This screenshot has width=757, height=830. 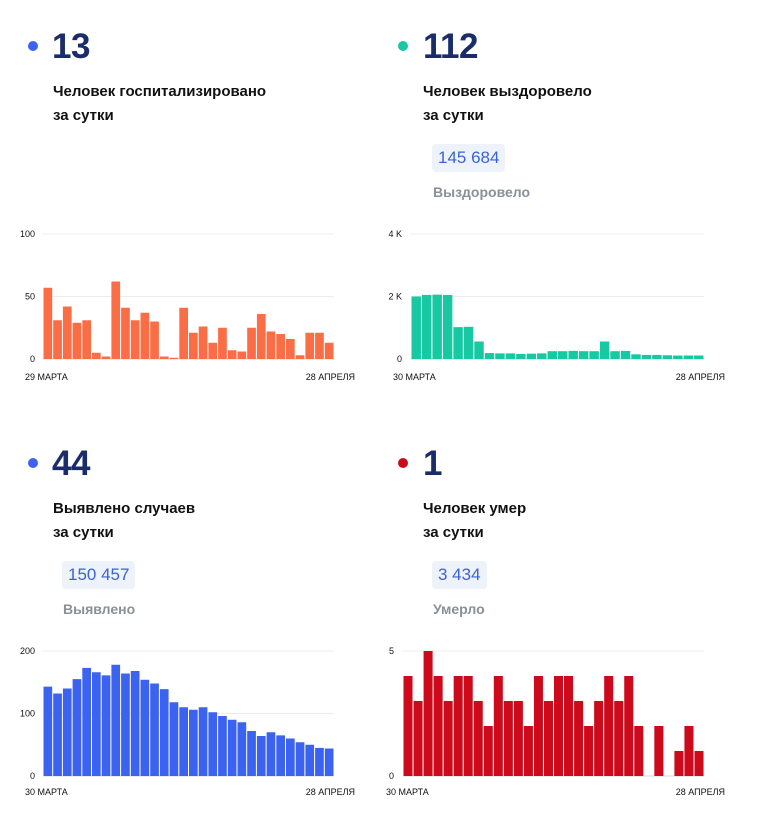 I want to click on daily-number: 13, so click(x=71, y=46).